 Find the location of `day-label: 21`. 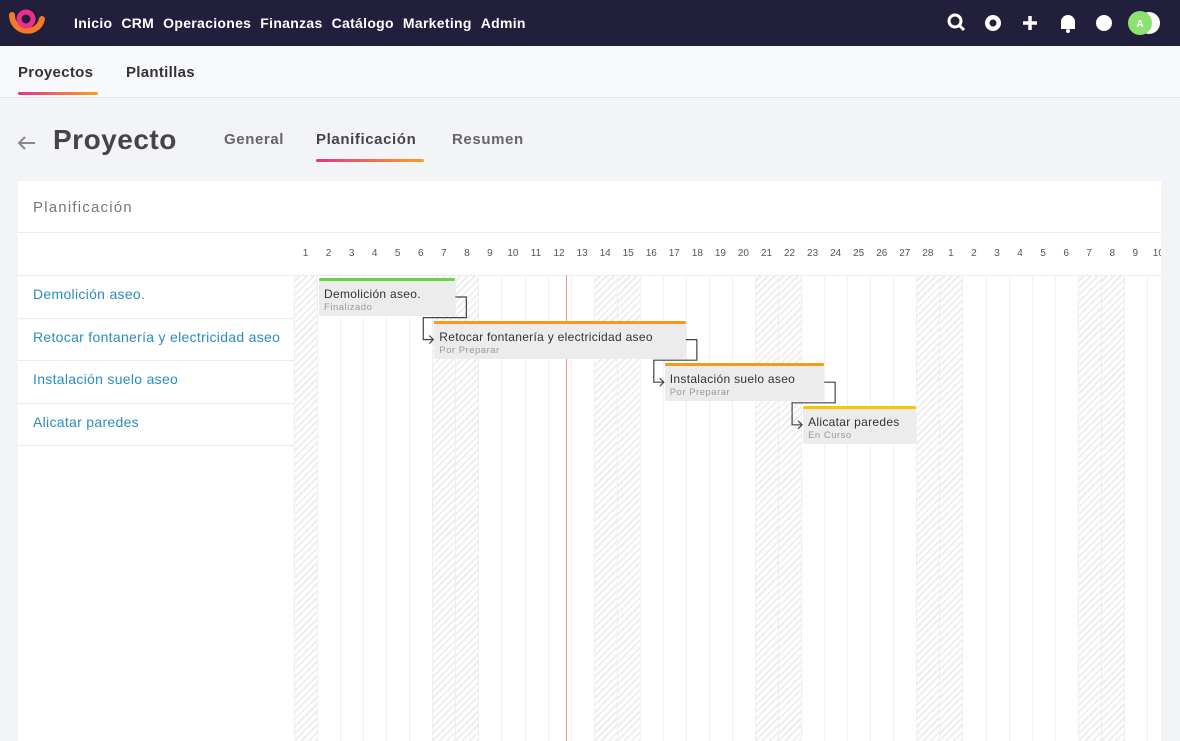

day-label: 21 is located at coordinates (766, 253).